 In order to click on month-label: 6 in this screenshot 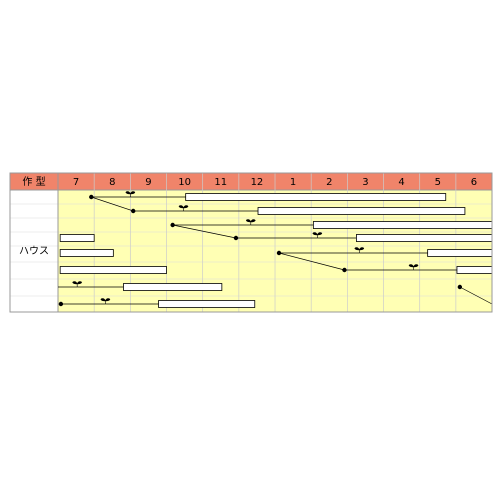, I will do `click(474, 182)`.